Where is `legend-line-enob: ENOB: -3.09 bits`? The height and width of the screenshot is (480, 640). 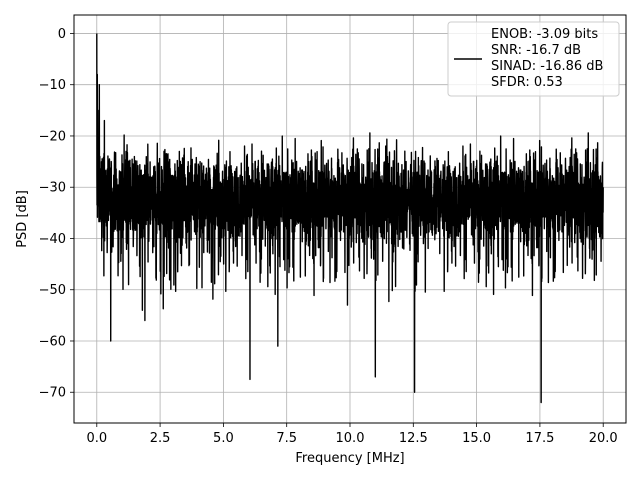
legend-line-enob: ENOB: -3.09 bits is located at coordinates (544, 34).